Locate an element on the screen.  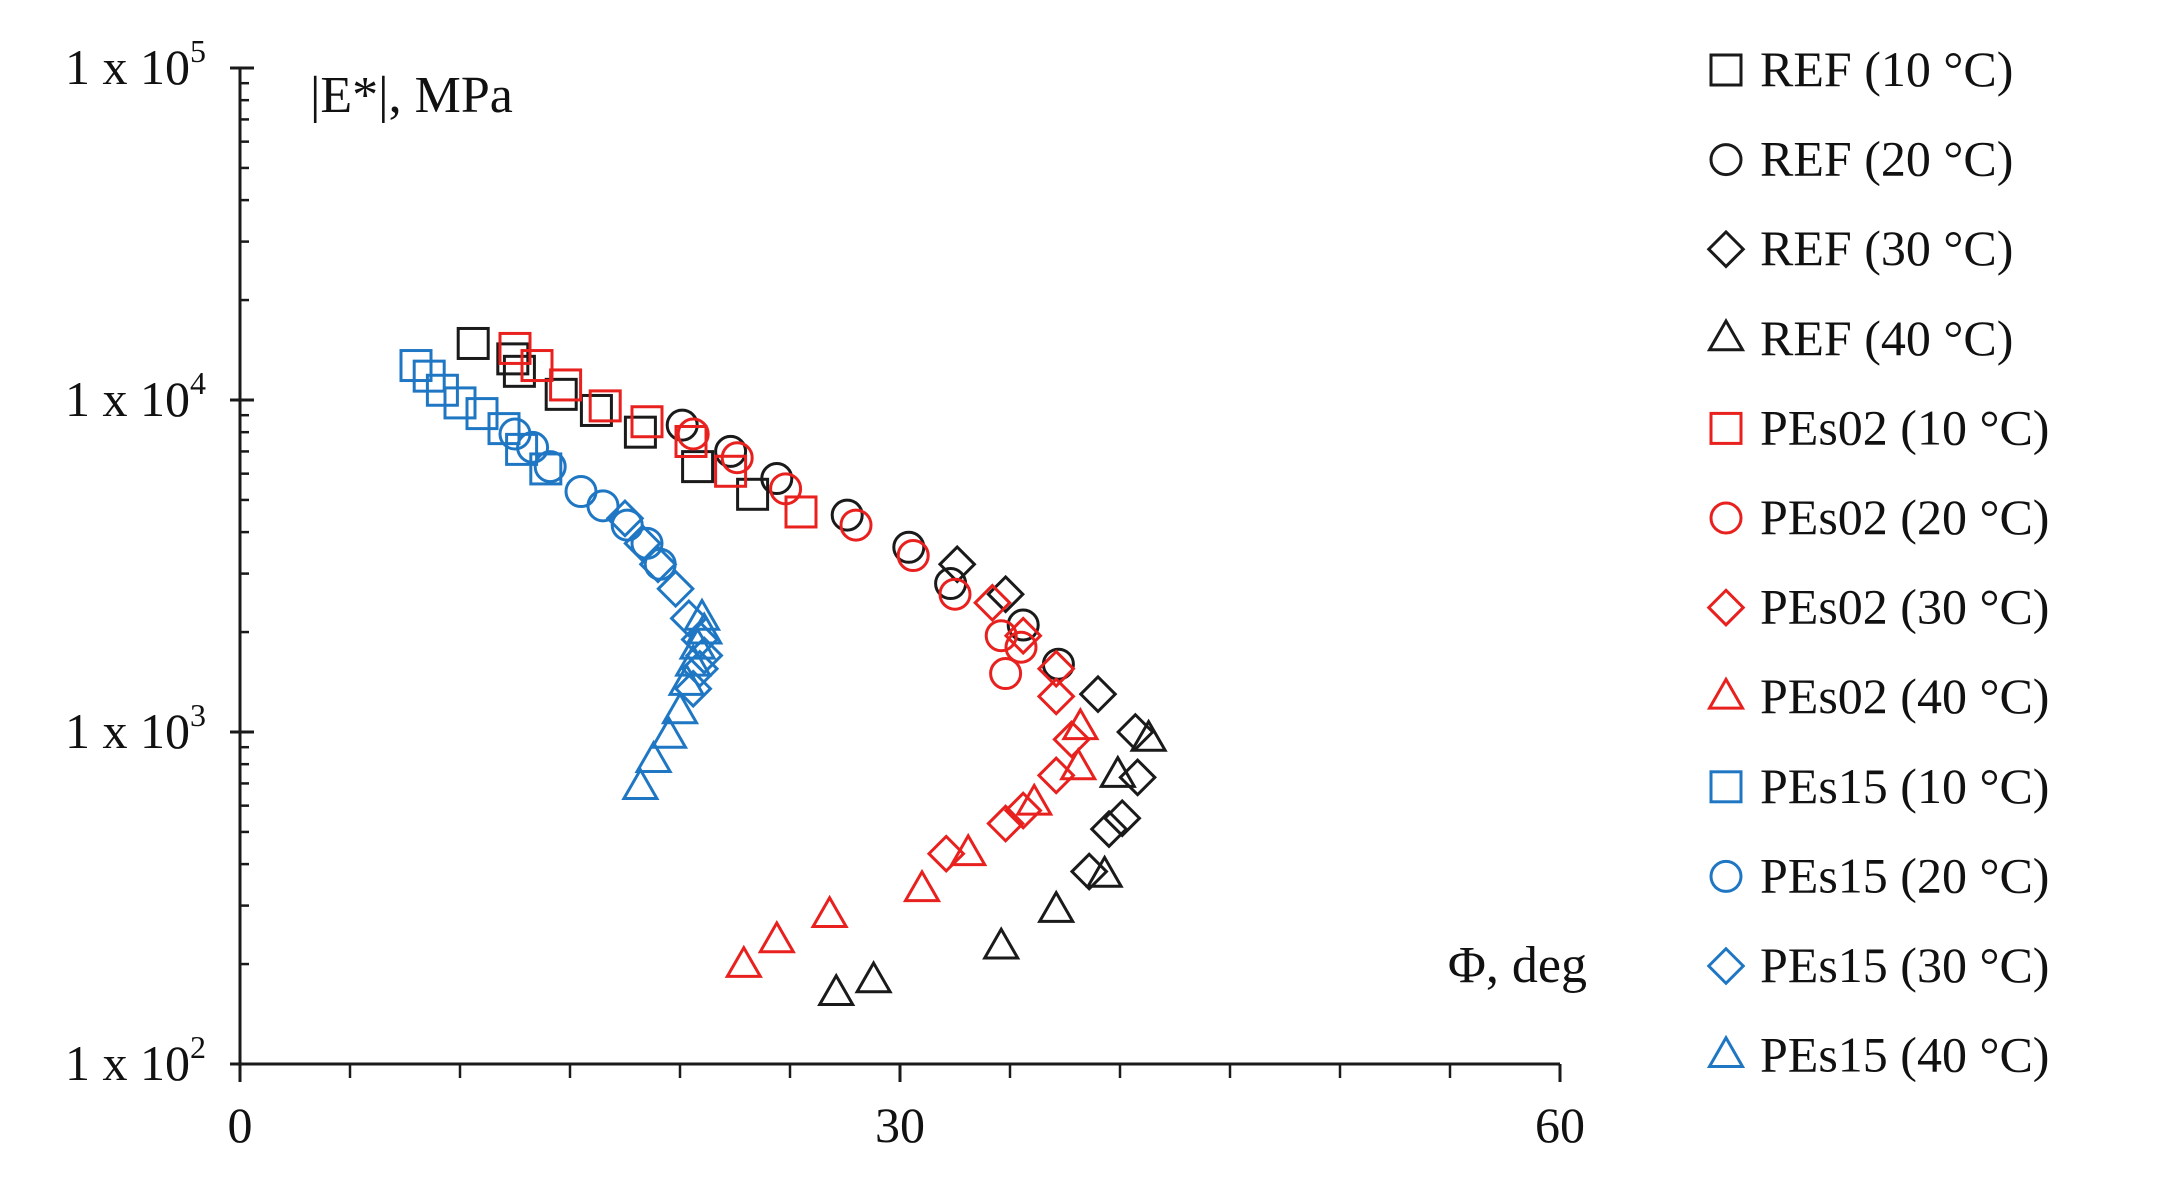
legend-label: REF (20 °C) is located at coordinates (1886, 159).